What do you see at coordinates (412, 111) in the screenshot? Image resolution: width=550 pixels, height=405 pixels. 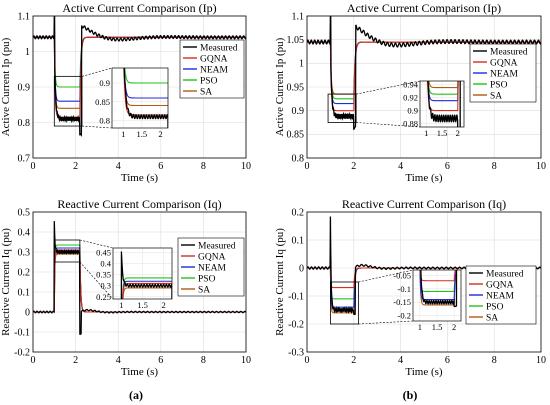 I see `inset-y-tick-label: 0.9` at bounding box center [412, 111].